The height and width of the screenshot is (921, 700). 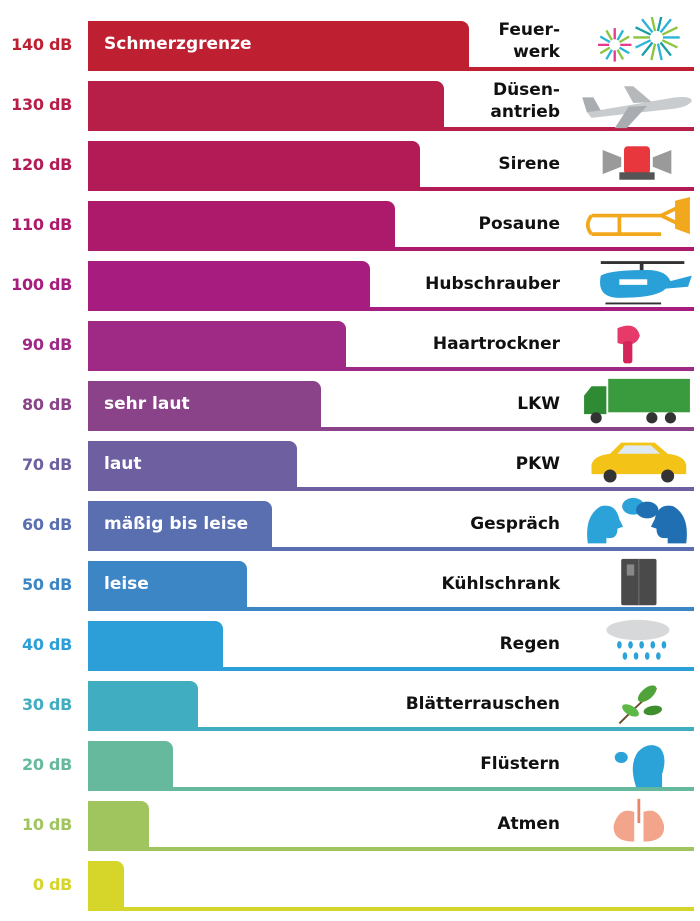 What do you see at coordinates (500, 584) in the screenshot?
I see `source-label: Kühlschrank` at bounding box center [500, 584].